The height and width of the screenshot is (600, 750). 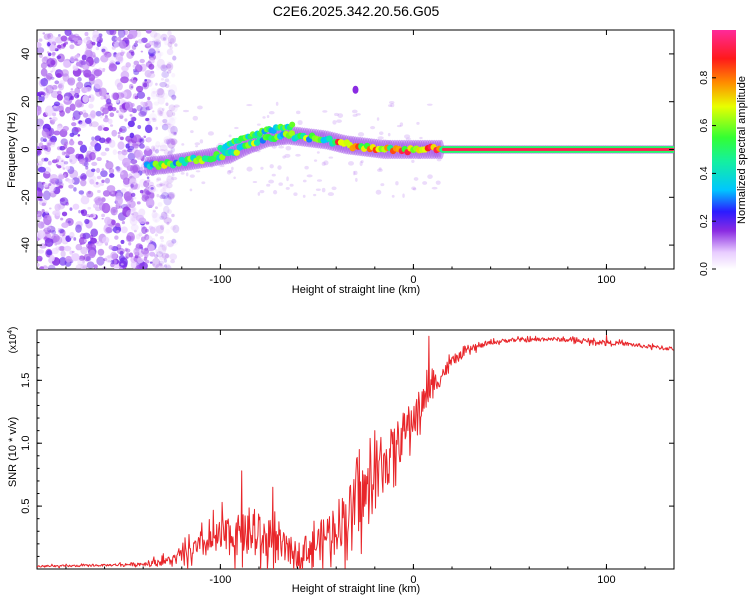 What do you see at coordinates (704, 221) in the screenshot?
I see `colorbar-tick-label: 0.2` at bounding box center [704, 221].